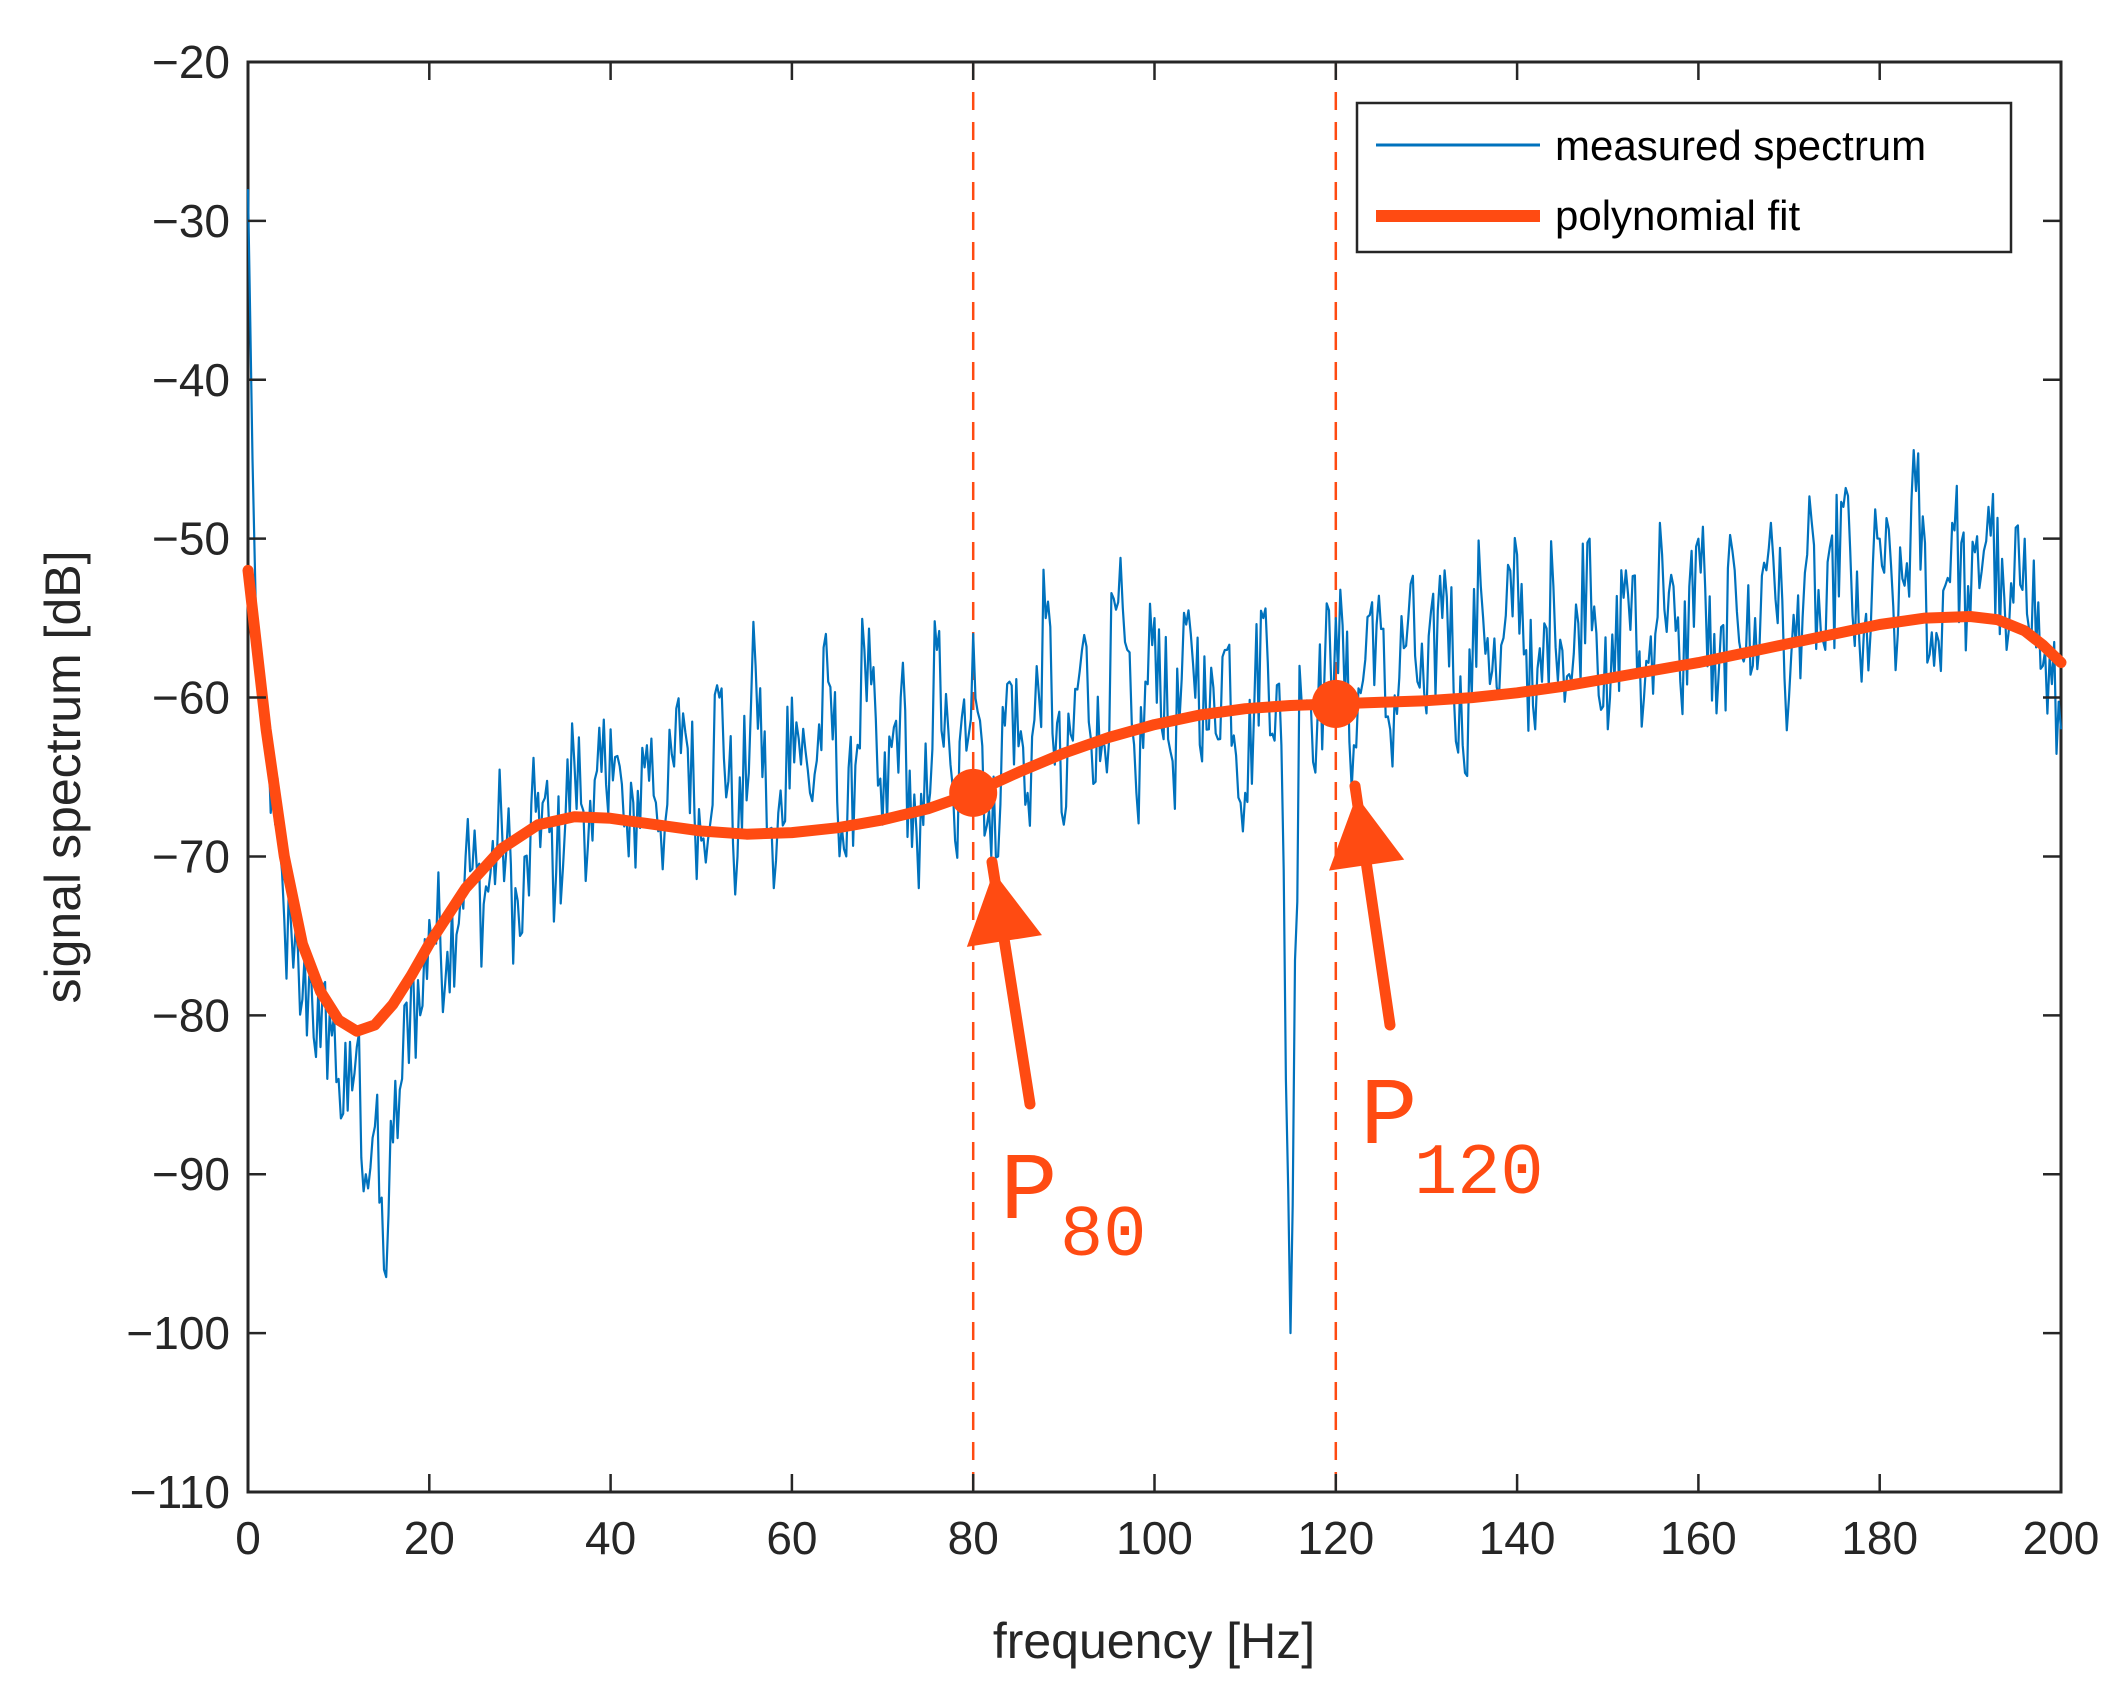 The image size is (2128, 1684). Describe the element at coordinates (791, 1538) in the screenshot. I see `x-tick-label: 60` at that location.